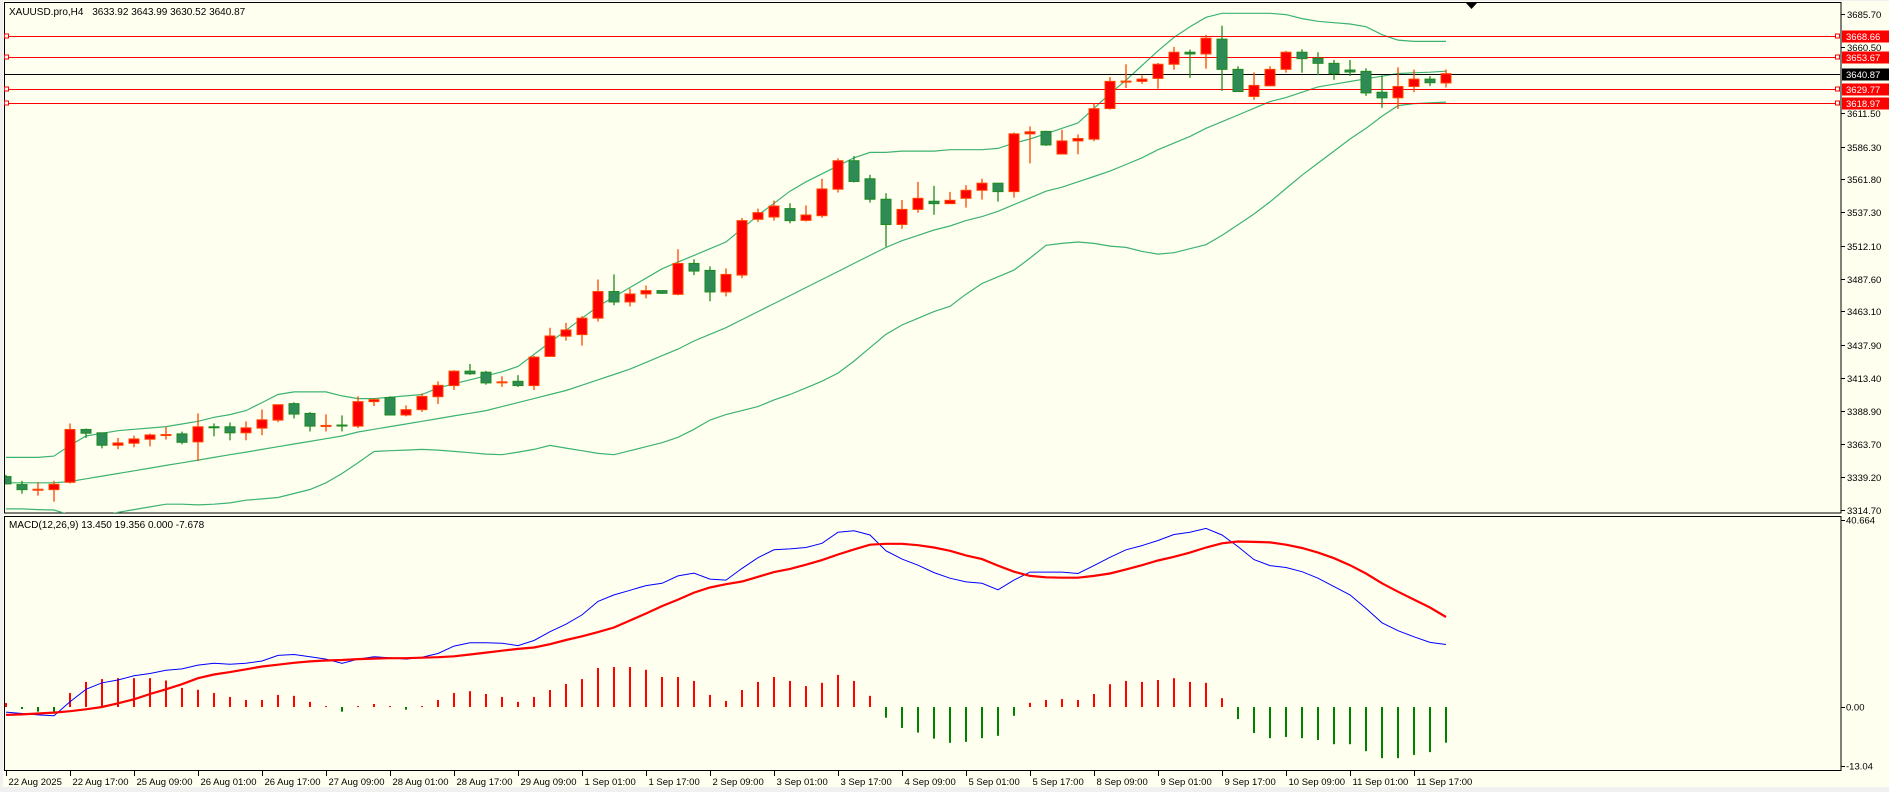 The width and height of the screenshot is (1889, 792). I want to click on time-tick-label: 9 Sep 01:00, so click(1186, 782).